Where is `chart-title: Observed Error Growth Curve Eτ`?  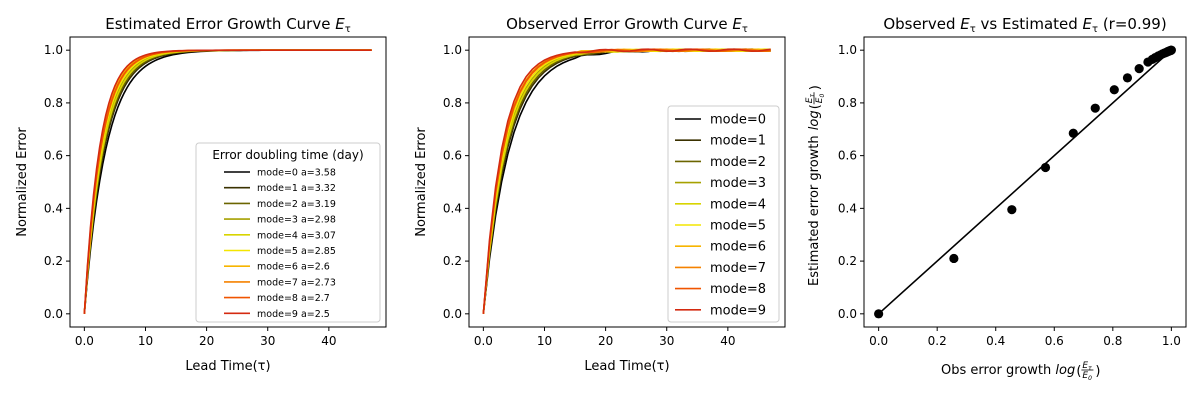
chart-title: Observed Error Growth Curve Eτ is located at coordinates (627, 25).